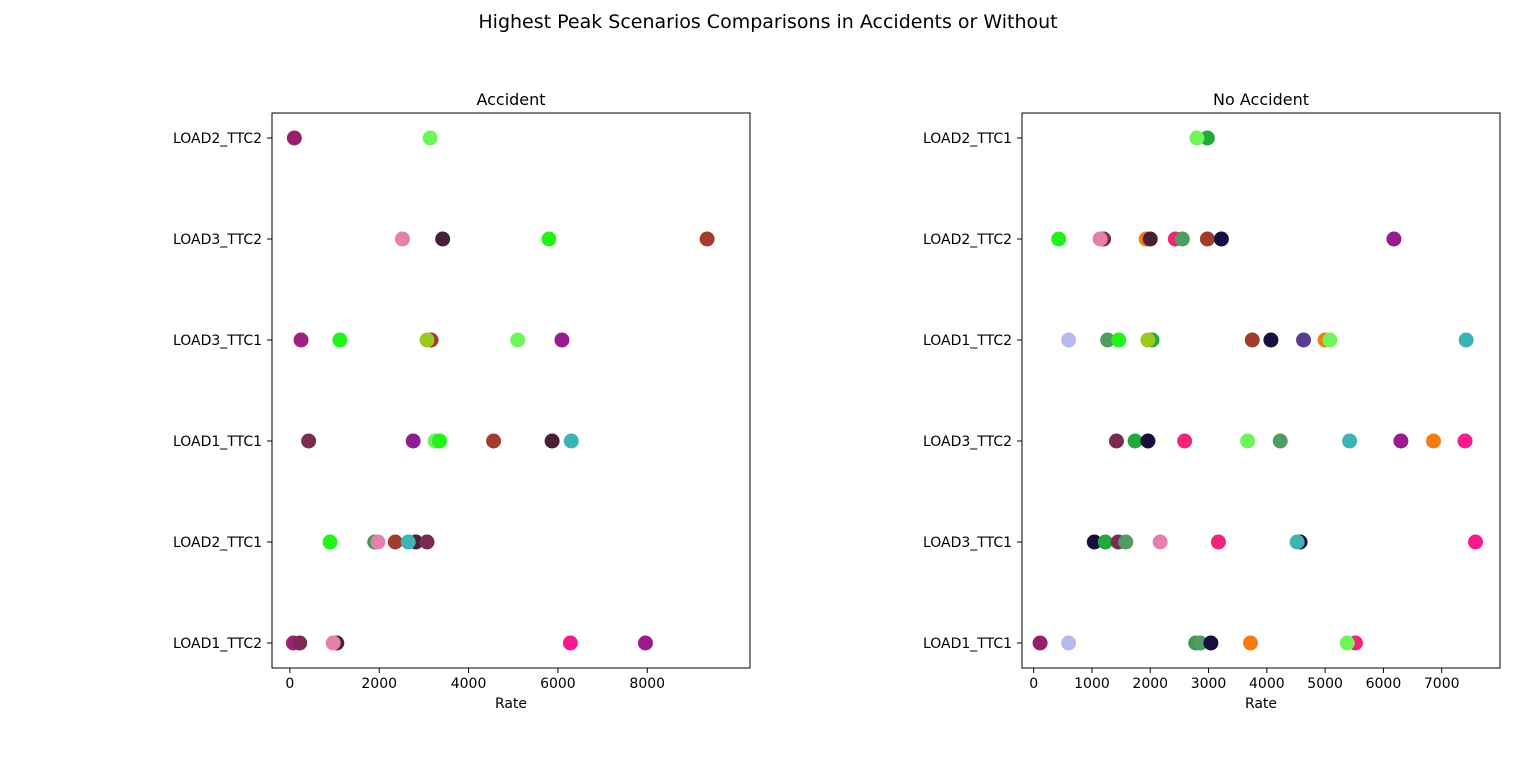  Describe the element at coordinates (1092, 684) in the screenshot. I see `x-tick-label: 1000` at that location.